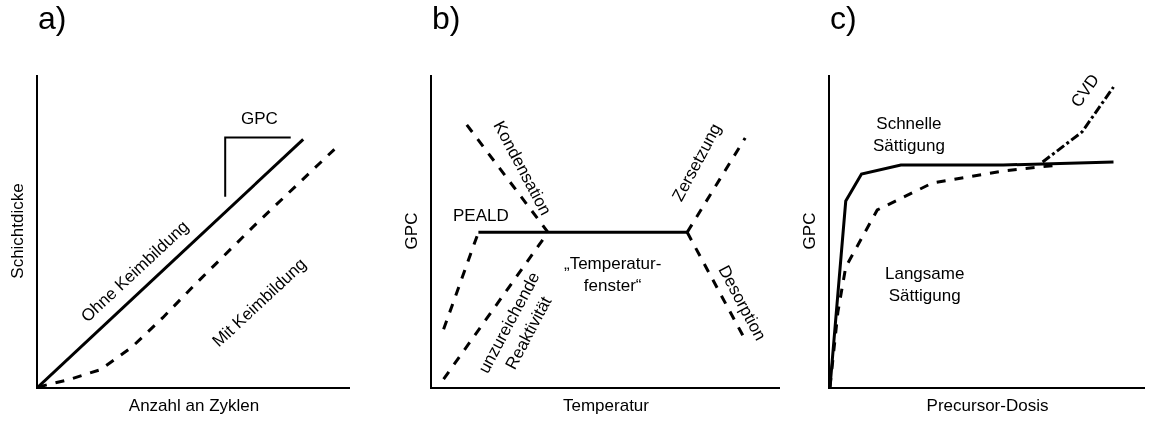 The width and height of the screenshot is (1155, 423). I want to click on y-axis-title: Schichtdicke, so click(18, 231).